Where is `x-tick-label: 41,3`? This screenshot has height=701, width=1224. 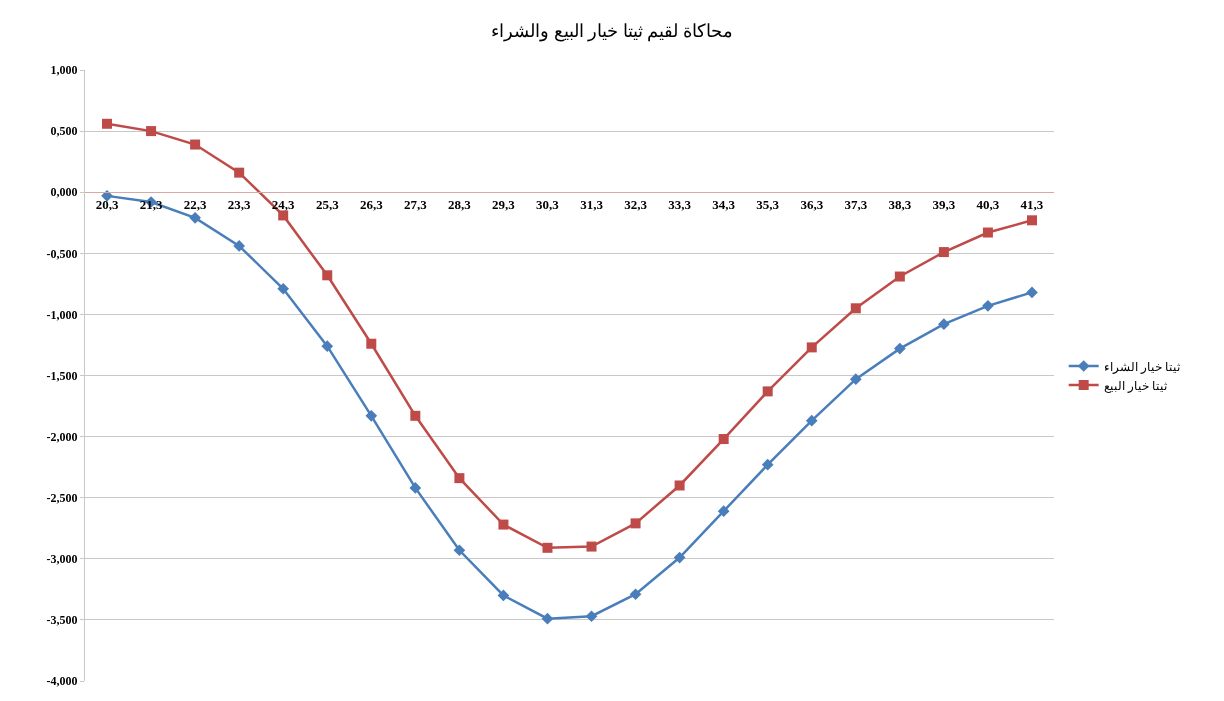 x-tick-label: 41,3 is located at coordinates (1032, 204).